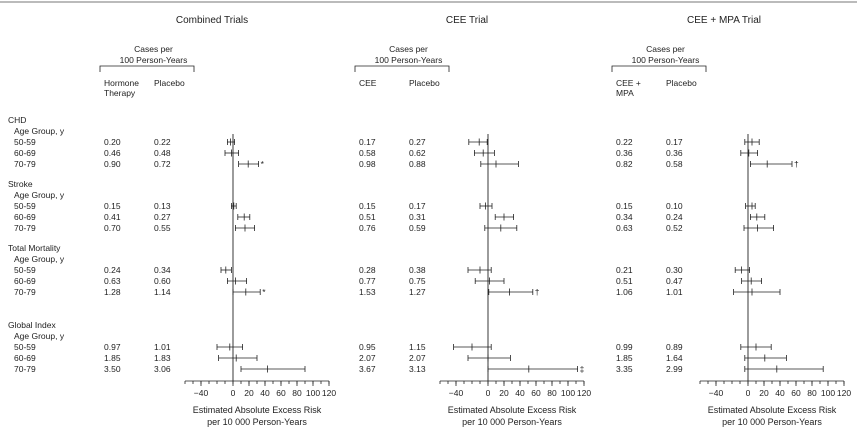 This screenshot has width=857, height=434. I want to click on placebo-rate: 1.64, so click(674, 358).